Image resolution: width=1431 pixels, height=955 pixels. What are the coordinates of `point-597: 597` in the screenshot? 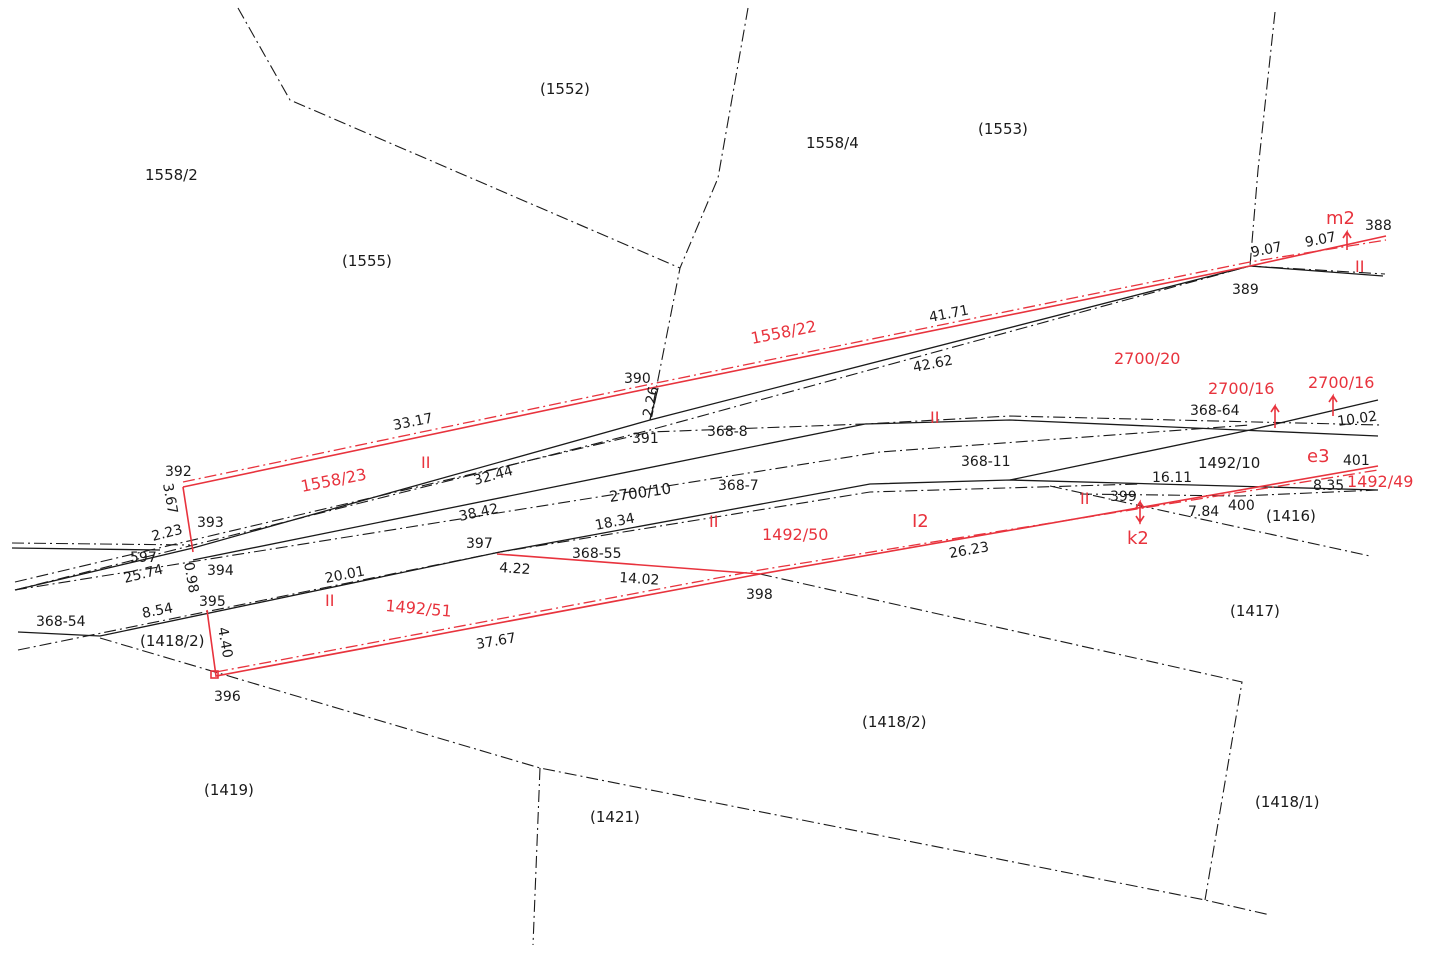 It's located at (143, 558).